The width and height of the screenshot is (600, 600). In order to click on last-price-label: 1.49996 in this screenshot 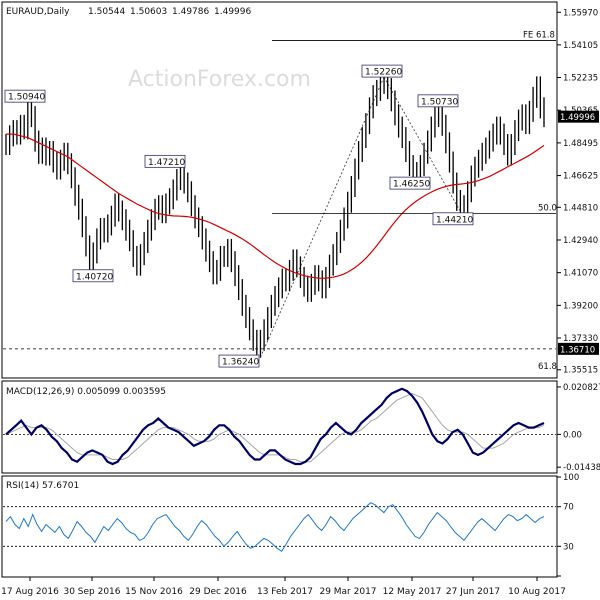, I will do `click(577, 118)`.